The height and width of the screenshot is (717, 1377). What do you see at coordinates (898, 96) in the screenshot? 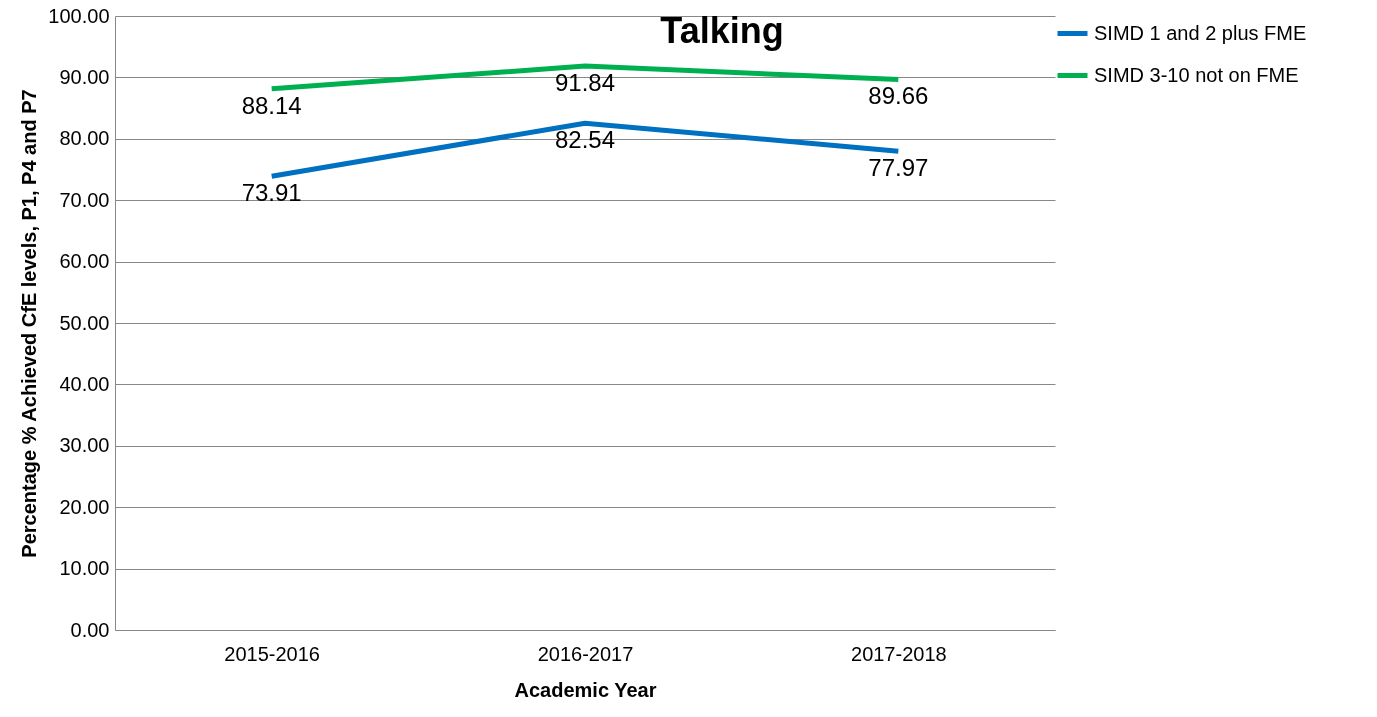
I see `data-label: 89.66` at bounding box center [898, 96].